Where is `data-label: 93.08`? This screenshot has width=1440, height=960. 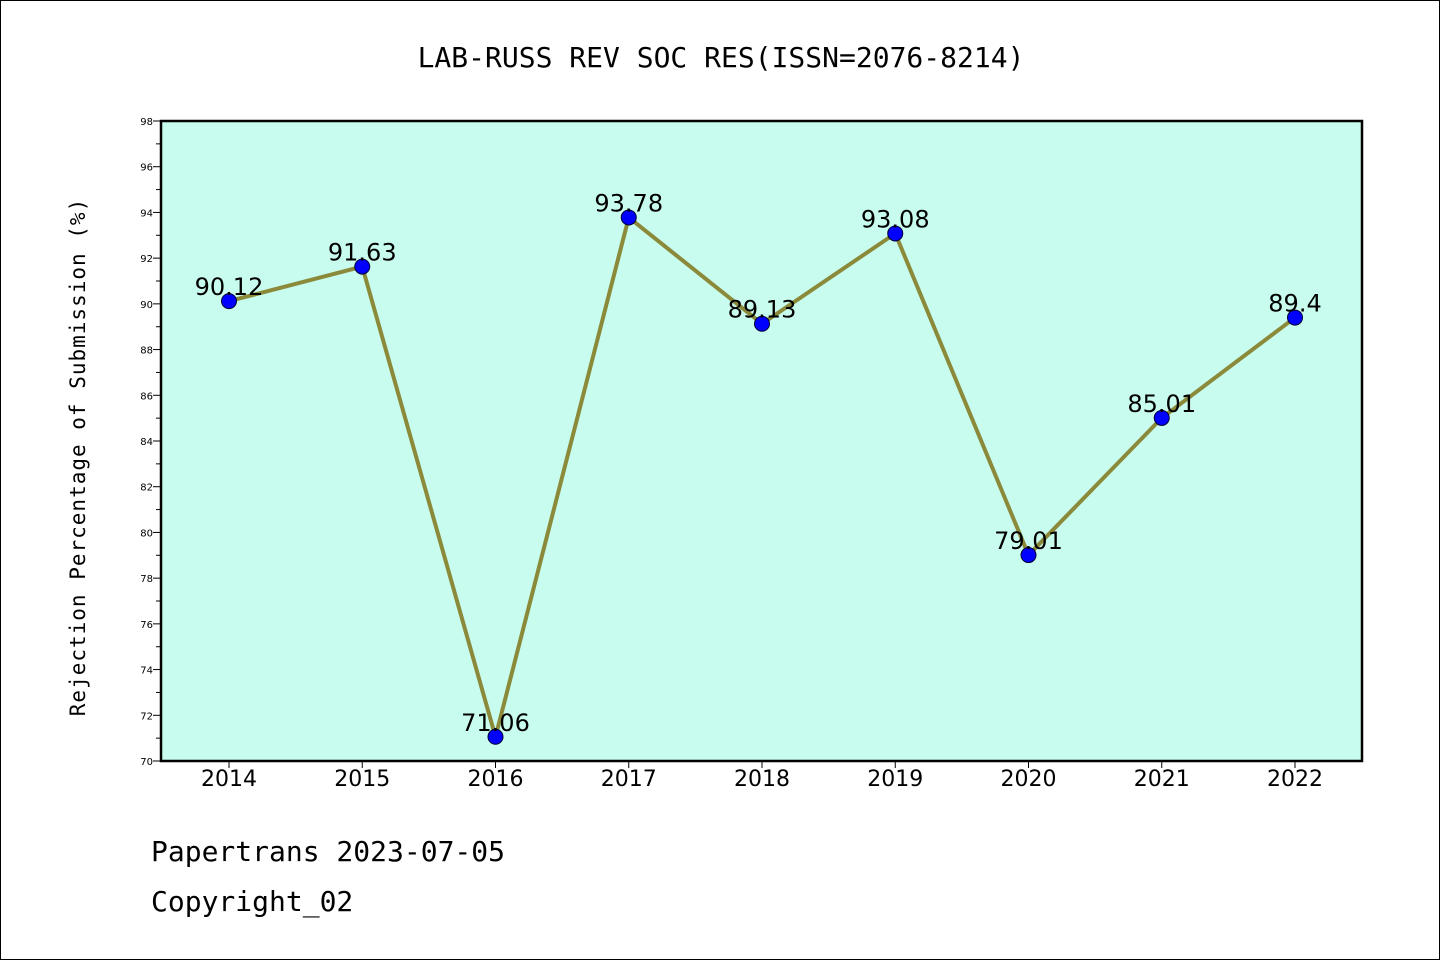 data-label: 93.08 is located at coordinates (895, 219).